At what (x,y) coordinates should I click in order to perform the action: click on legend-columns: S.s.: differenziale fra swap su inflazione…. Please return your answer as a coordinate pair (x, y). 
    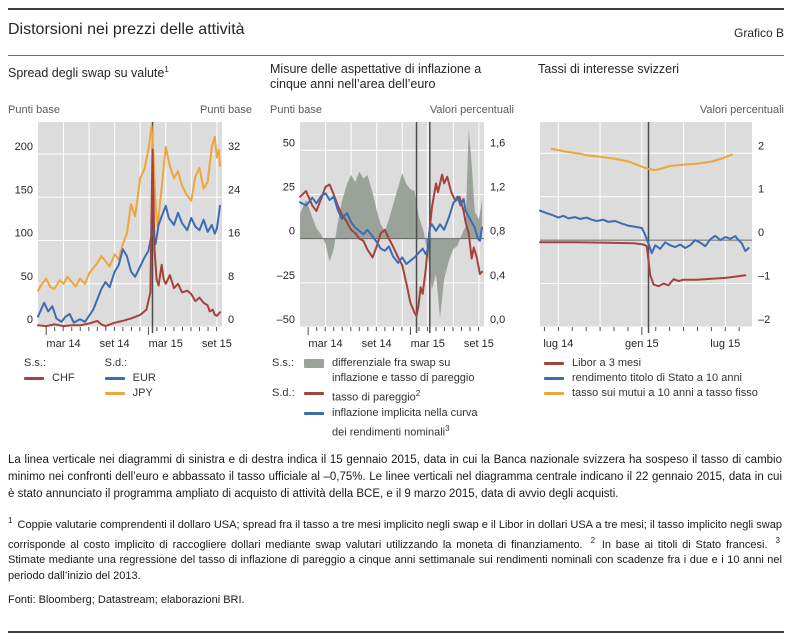
    Looking at the image, I should click on (393, 398).